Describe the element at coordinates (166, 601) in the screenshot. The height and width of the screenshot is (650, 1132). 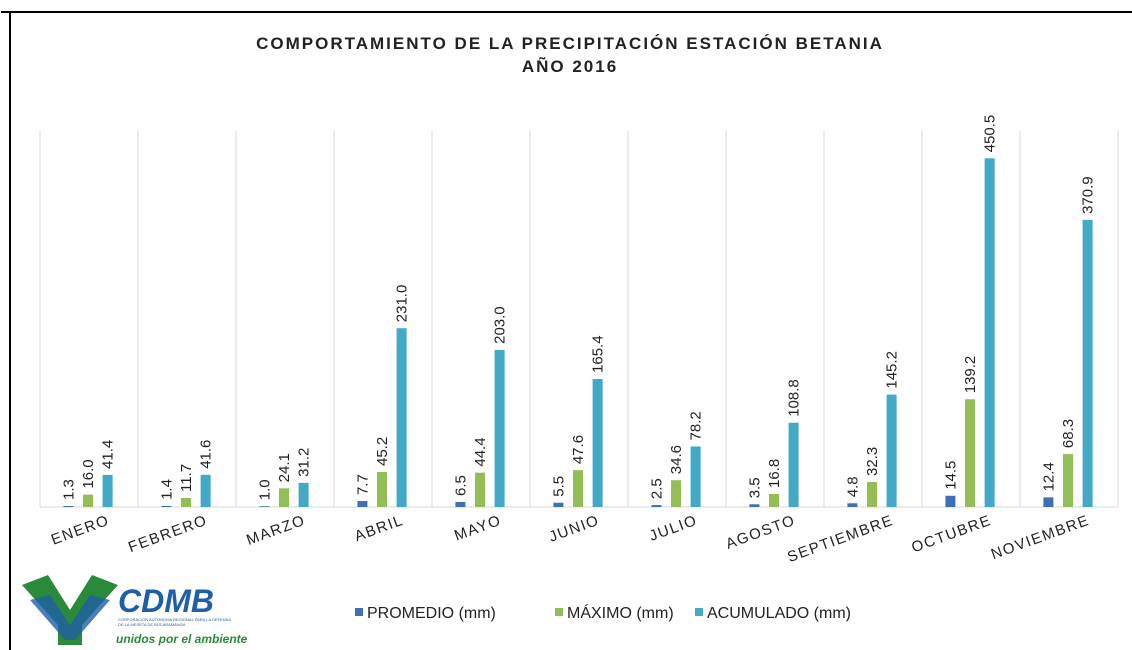
I see `logo-name: CDMB` at that location.